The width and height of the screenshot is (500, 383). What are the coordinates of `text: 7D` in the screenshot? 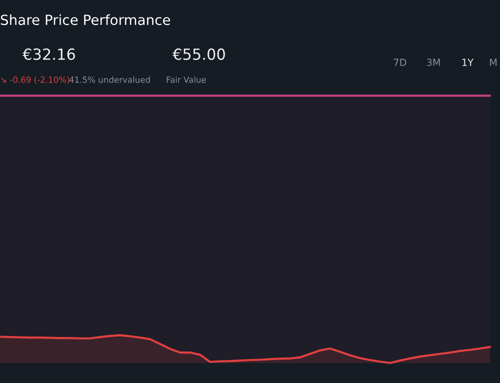 It's located at (400, 62).